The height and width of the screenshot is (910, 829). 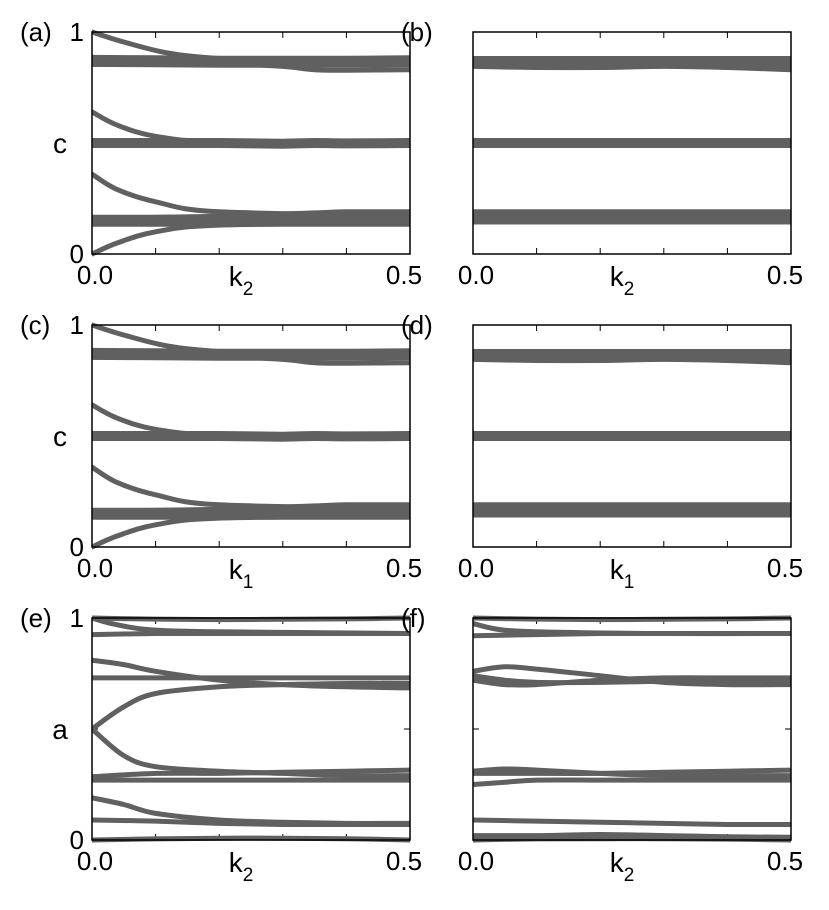 I want to click on panel-label: (b), so click(x=417, y=32).